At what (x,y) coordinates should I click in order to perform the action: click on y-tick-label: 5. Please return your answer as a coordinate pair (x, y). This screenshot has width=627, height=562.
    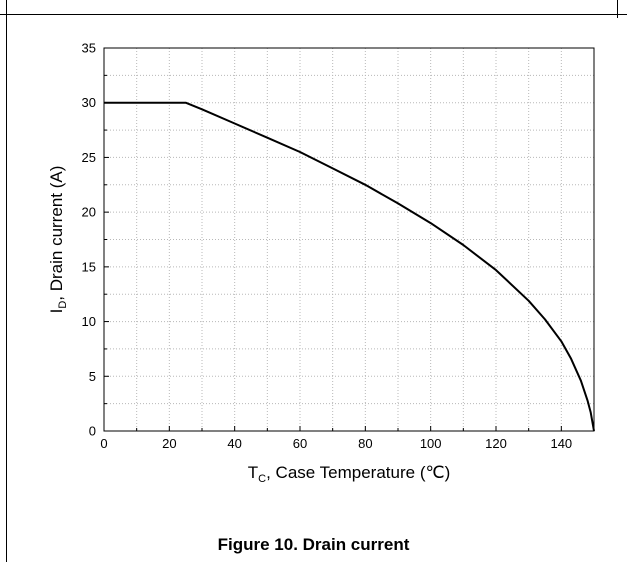
    Looking at the image, I should click on (92, 376).